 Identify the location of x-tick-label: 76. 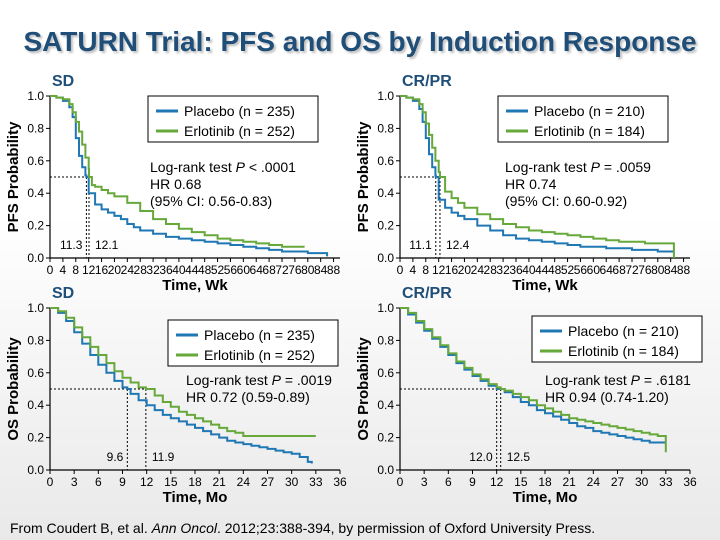
(295, 270).